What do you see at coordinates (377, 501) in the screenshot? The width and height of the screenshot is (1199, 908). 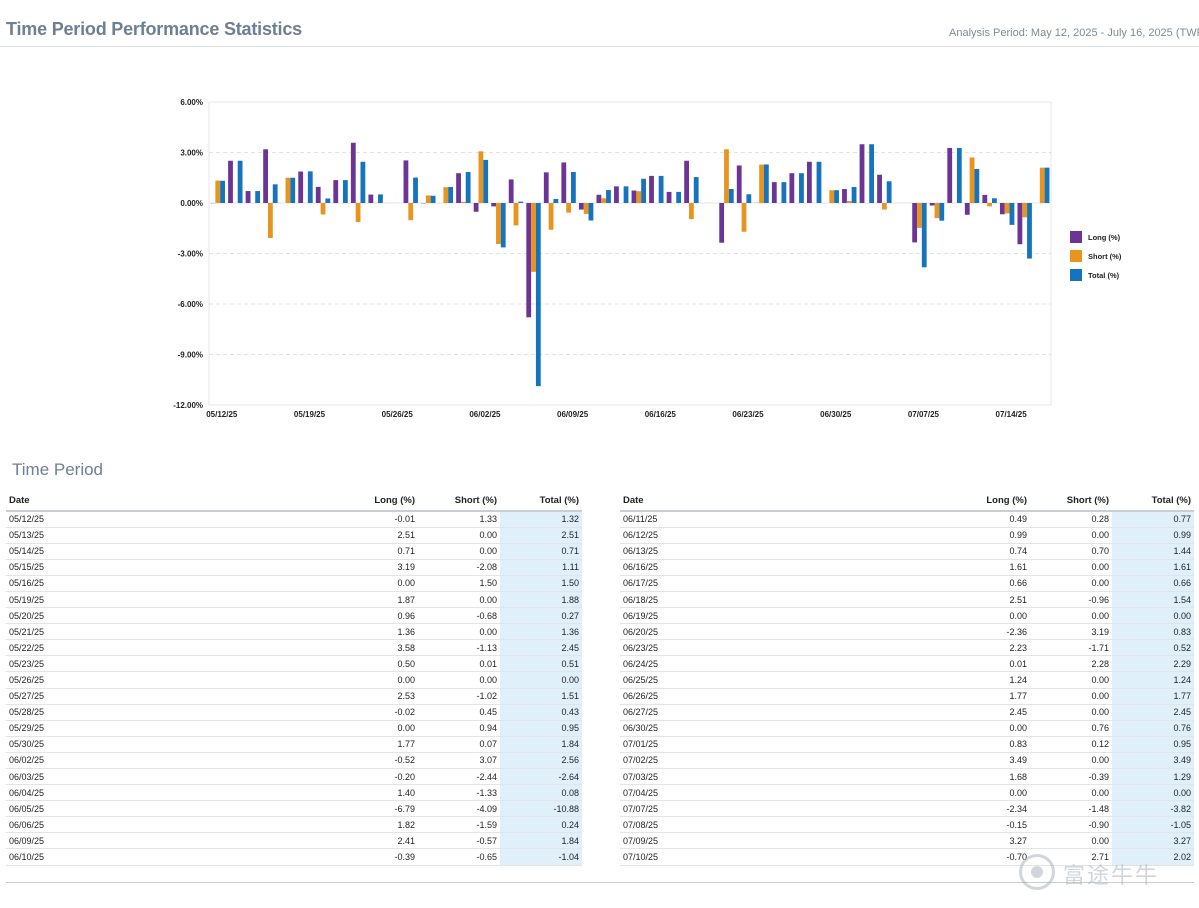 I see `column-header-long: Long (%)` at bounding box center [377, 501].